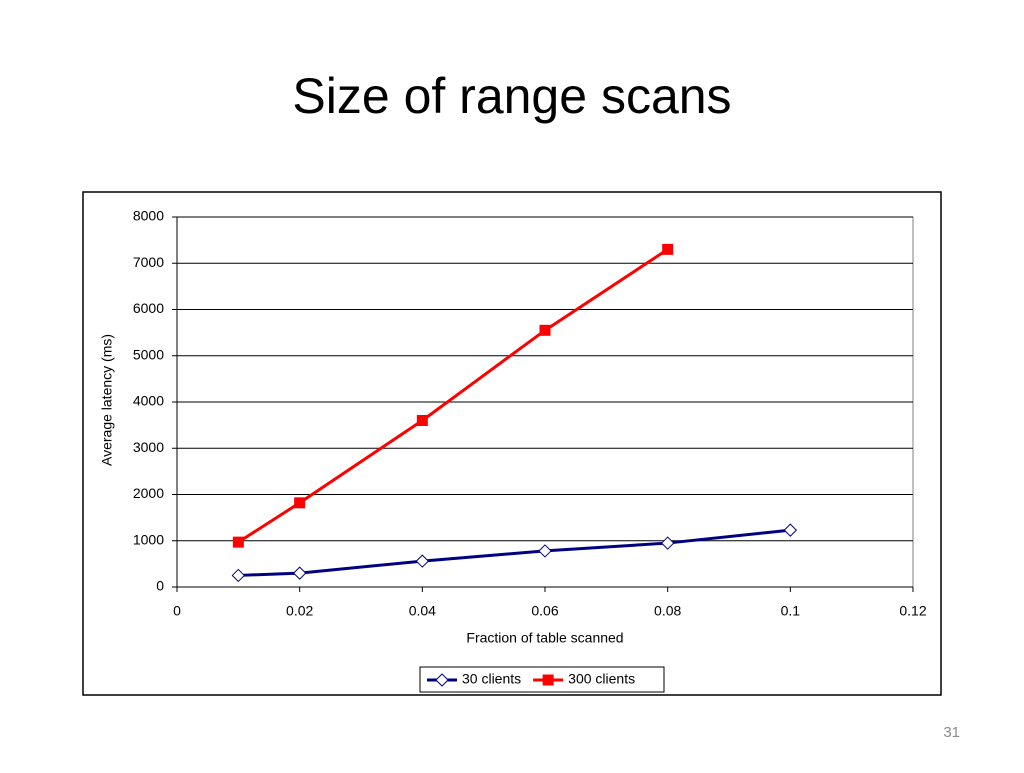  Describe the element at coordinates (148, 262) in the screenshot. I see `y-tick-label: 7000` at that location.